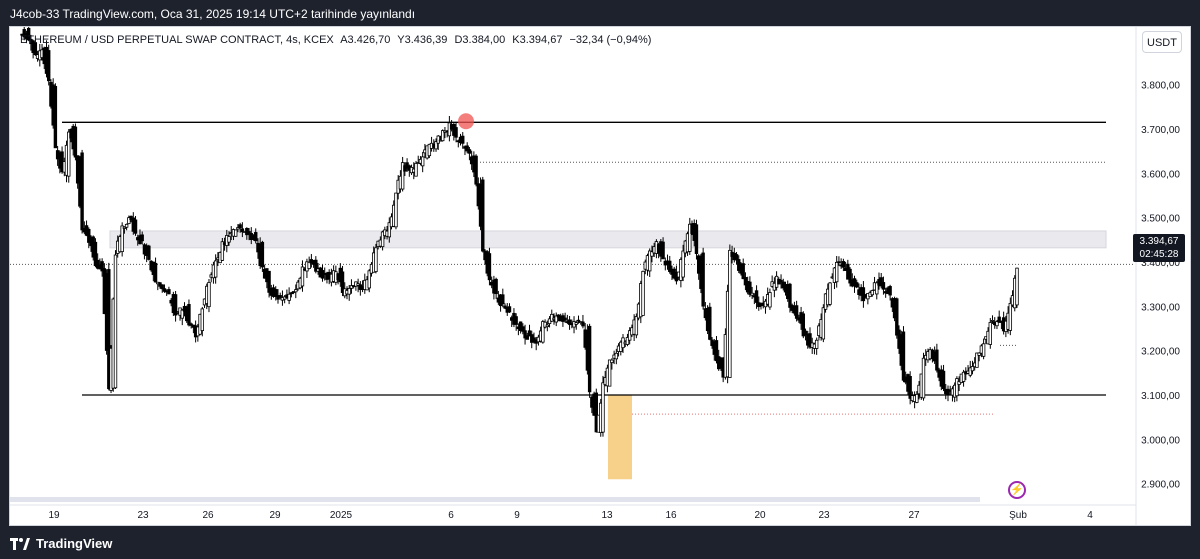 The width and height of the screenshot is (1200, 559). What do you see at coordinates (1159, 254) in the screenshot?
I see `bar-countdown: 02:45:28` at bounding box center [1159, 254].